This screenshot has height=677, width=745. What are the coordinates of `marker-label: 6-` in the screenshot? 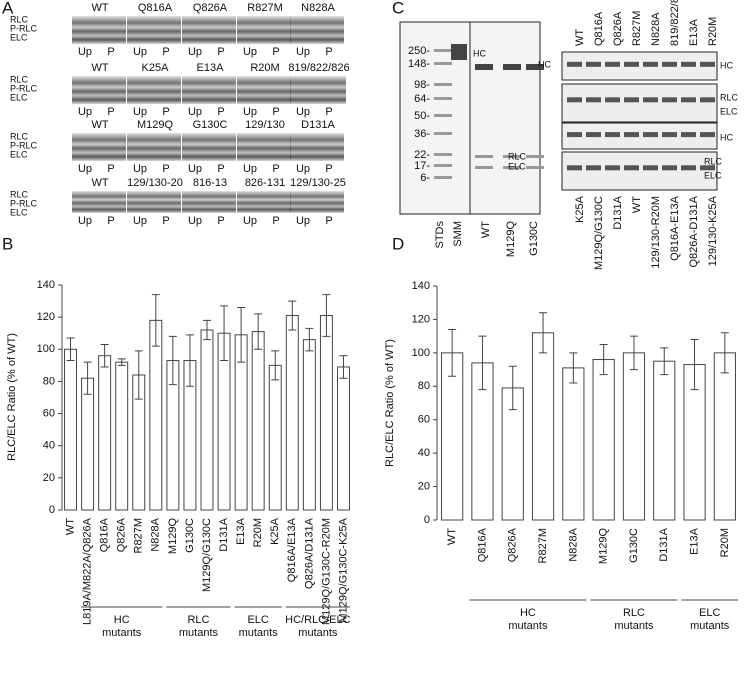 It's located at (425, 178).